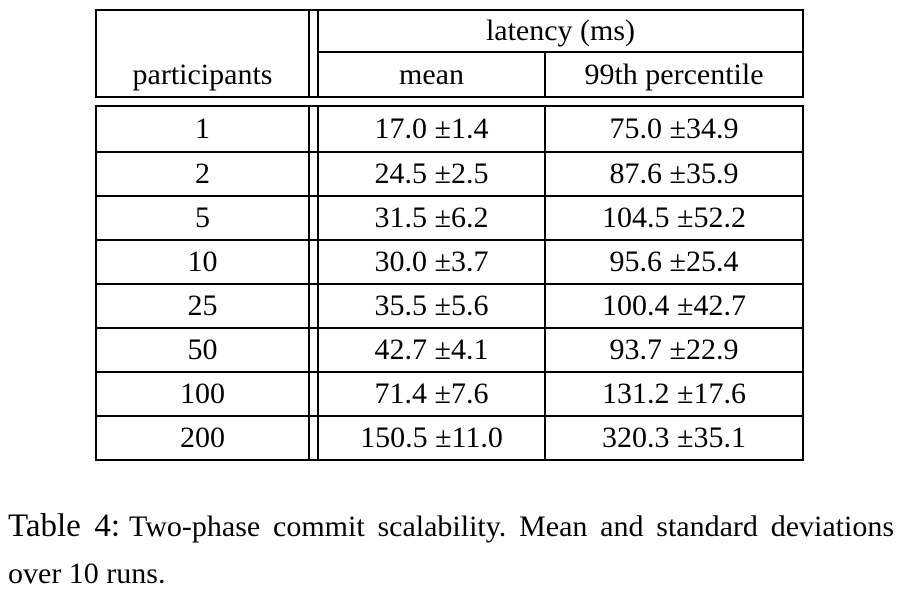 Image resolution: width=902 pixels, height=597 pixels. I want to click on cell-mean-latency: 35.5 ±5.6, so click(432, 305).